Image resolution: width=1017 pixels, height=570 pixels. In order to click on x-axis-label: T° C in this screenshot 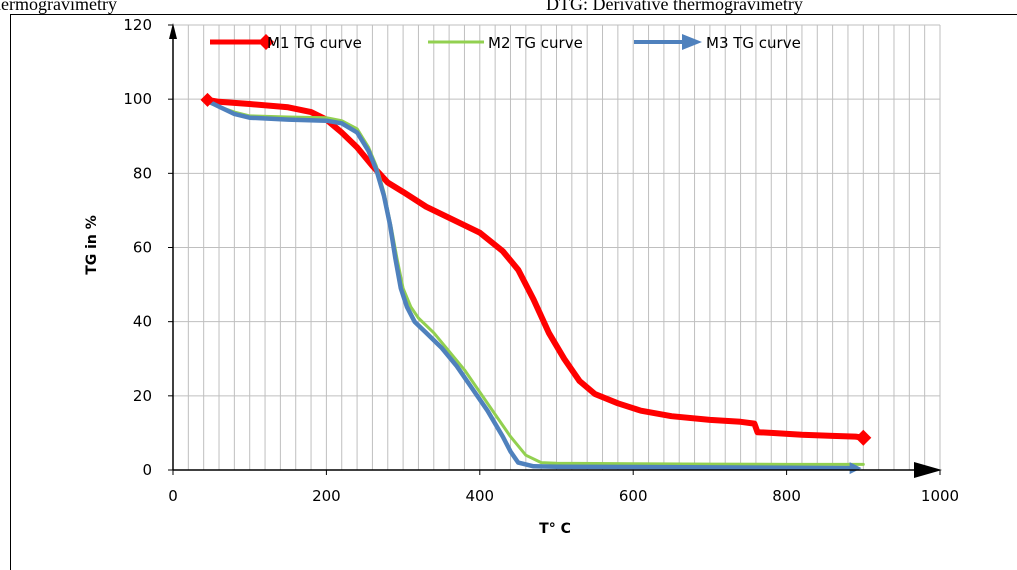, I will do `click(555, 529)`.